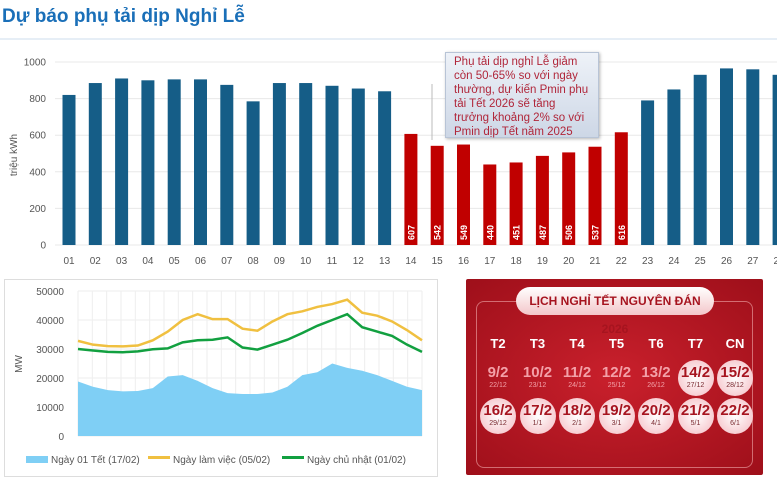 The height and width of the screenshot is (486, 777). What do you see at coordinates (648, 261) in the screenshot?
I see `x-tick-label: 23` at bounding box center [648, 261].